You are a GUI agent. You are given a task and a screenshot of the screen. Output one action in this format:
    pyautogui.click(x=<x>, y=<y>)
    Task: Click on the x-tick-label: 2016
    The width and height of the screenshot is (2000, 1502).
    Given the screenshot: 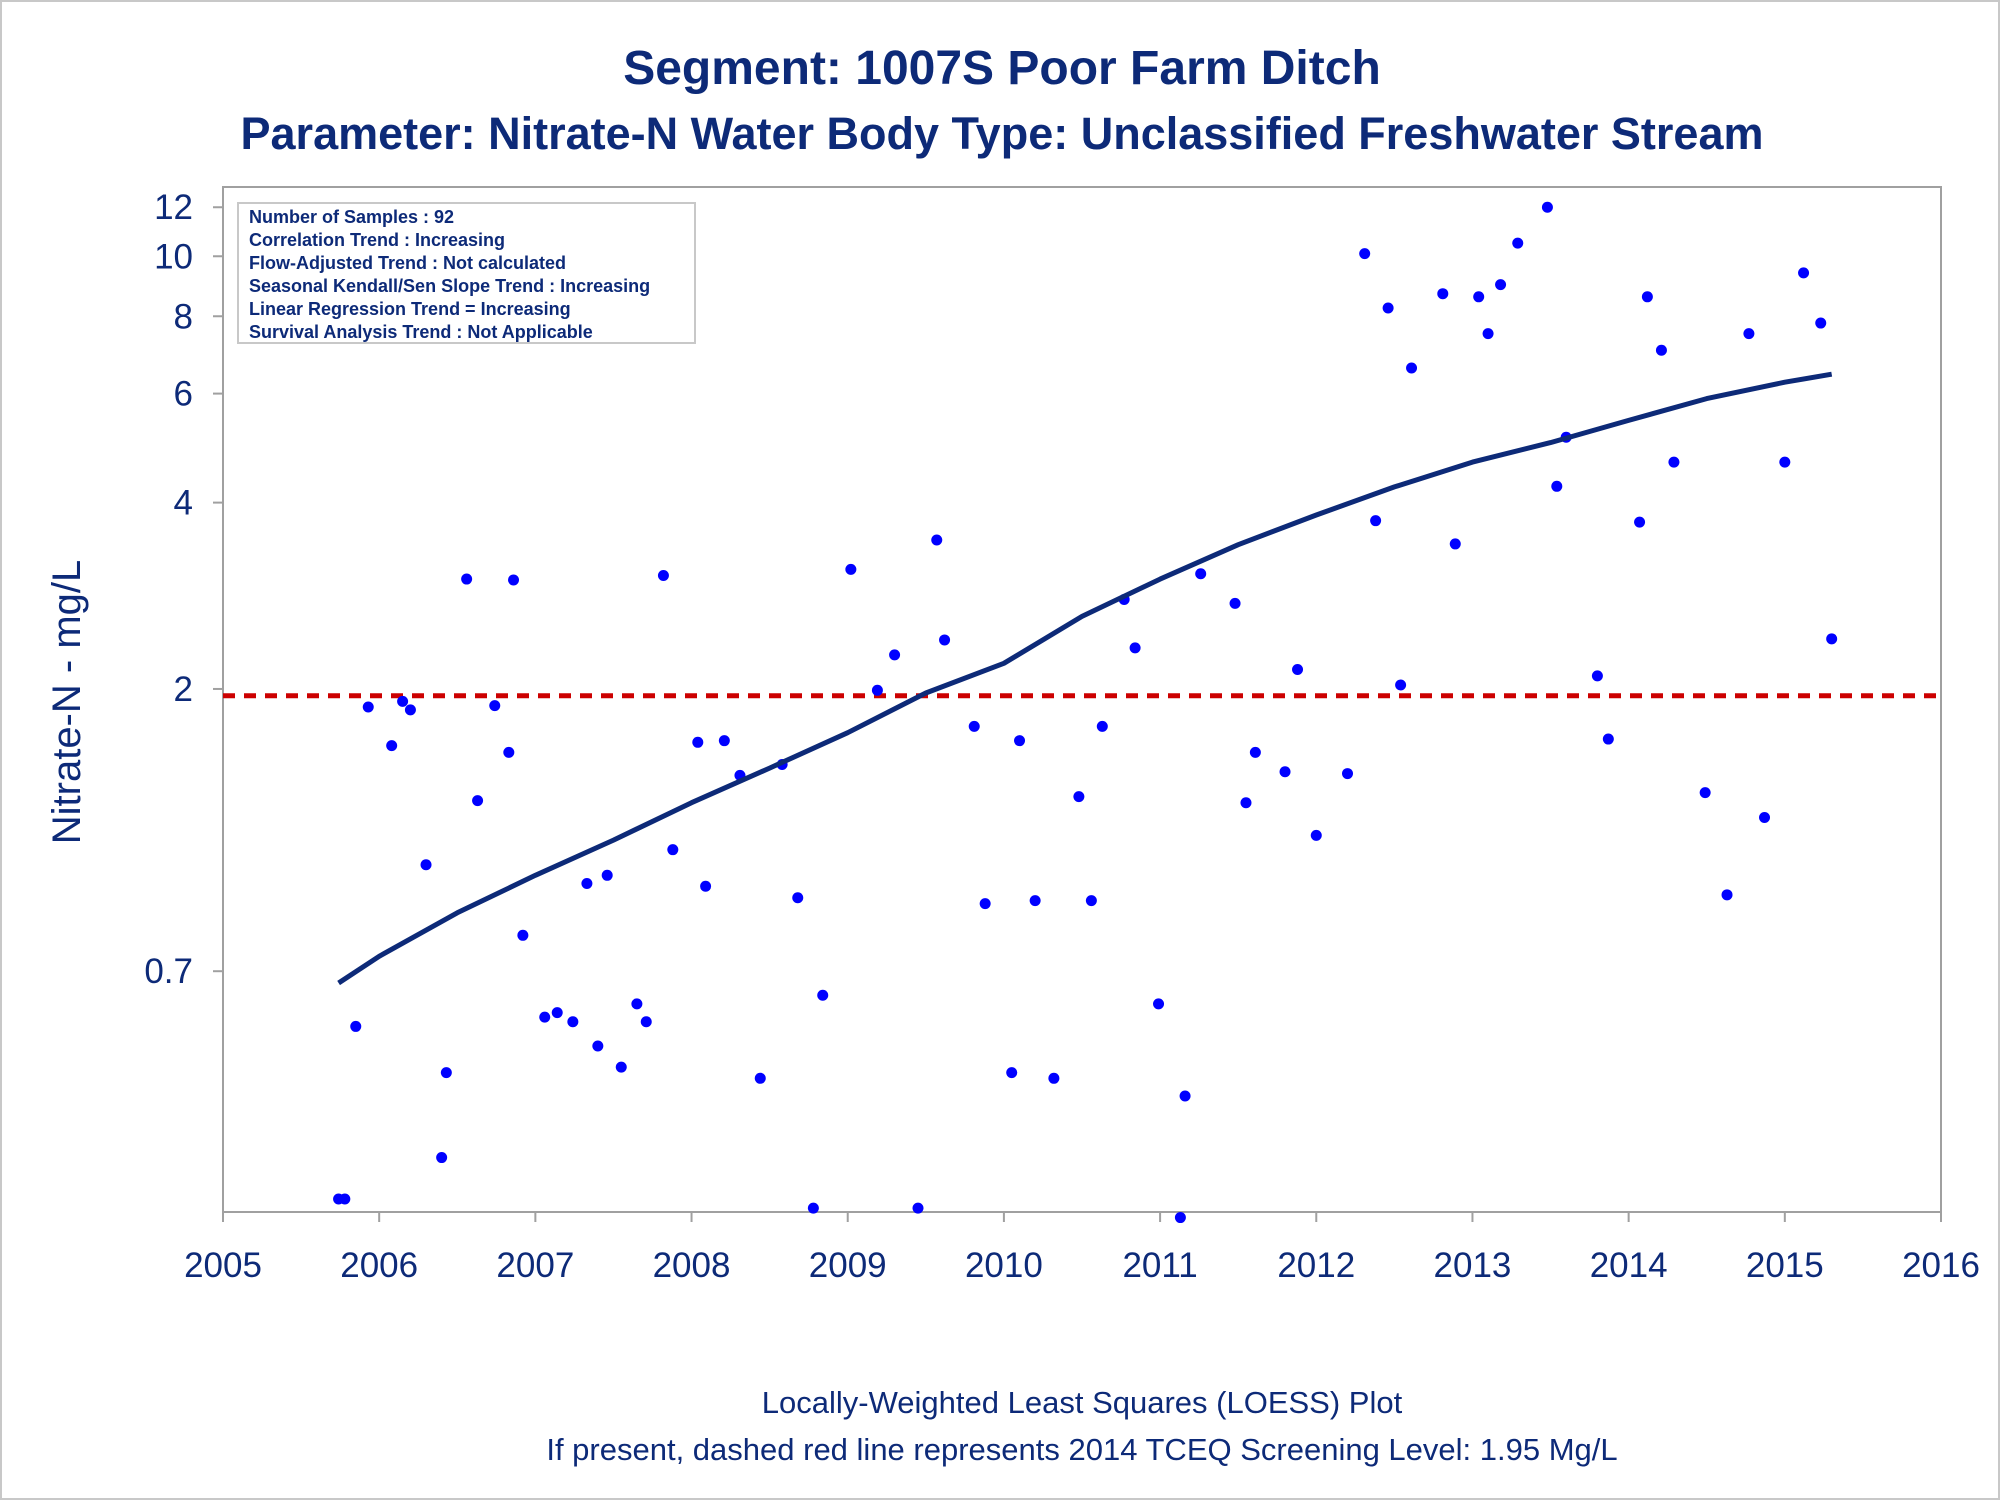 What is the action you would take?
    pyautogui.click(x=1941, y=1265)
    